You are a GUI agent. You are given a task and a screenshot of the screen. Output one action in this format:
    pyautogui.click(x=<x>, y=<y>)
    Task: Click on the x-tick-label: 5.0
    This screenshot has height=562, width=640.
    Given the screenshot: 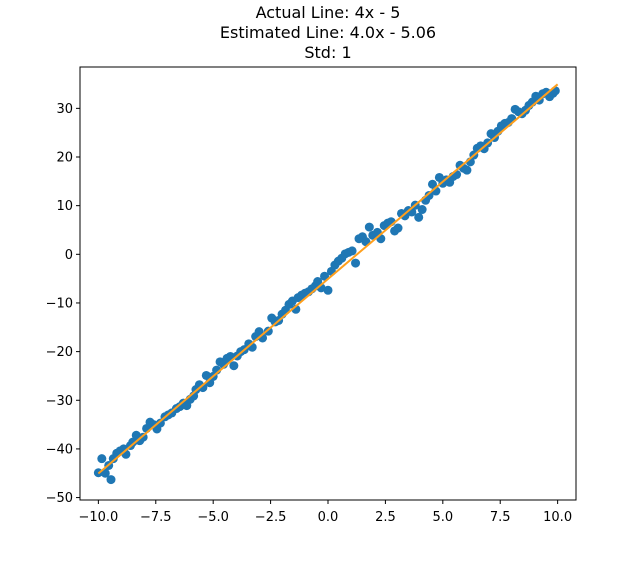 What is the action you would take?
    pyautogui.click(x=442, y=517)
    